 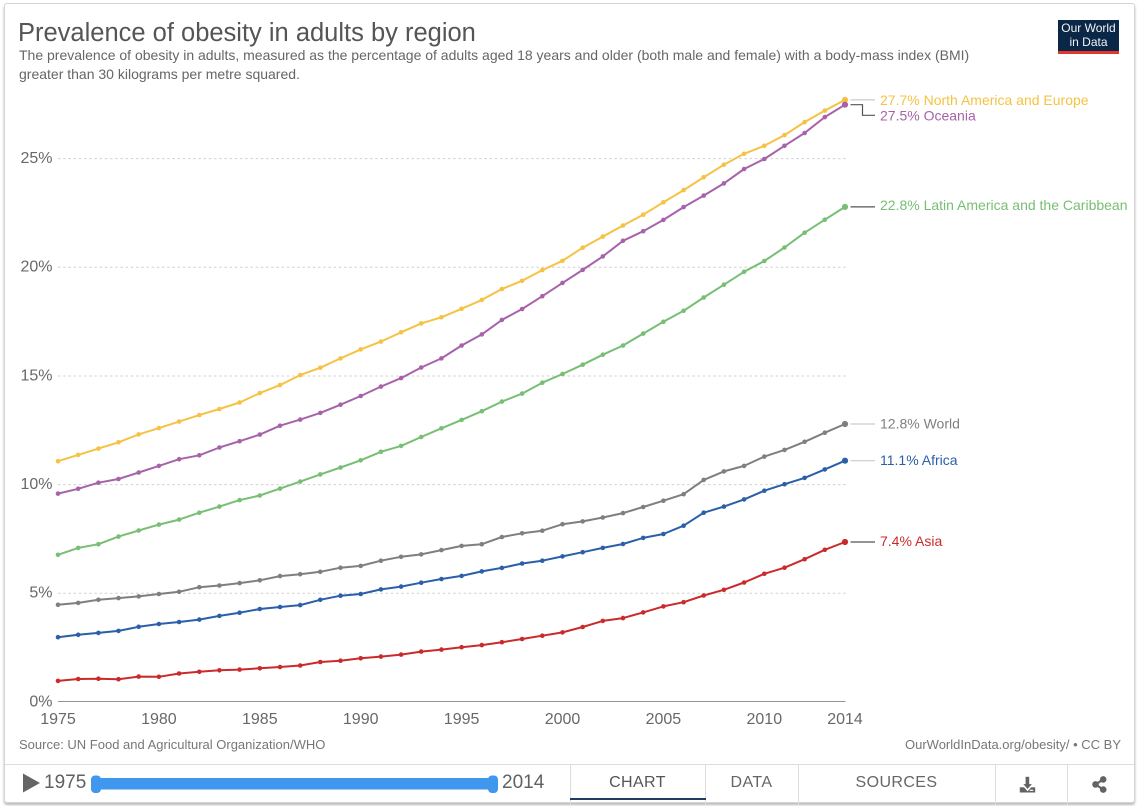 I want to click on svg-text: 2005, so click(x=664, y=719).